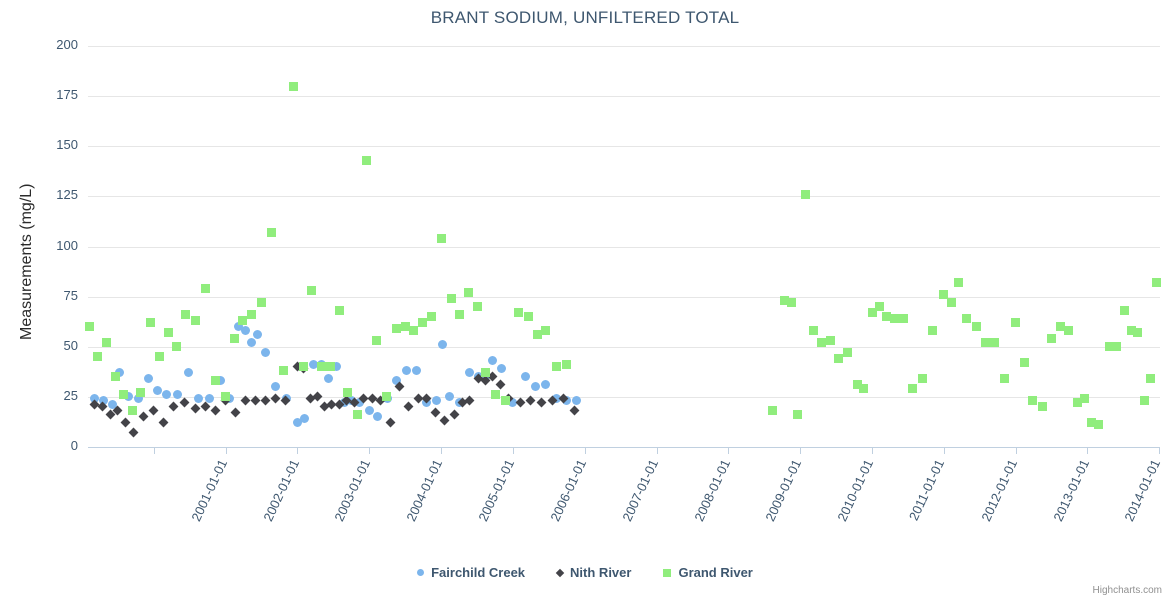  I want to click on legend-item-grand-river: Grand River, so click(708, 572).